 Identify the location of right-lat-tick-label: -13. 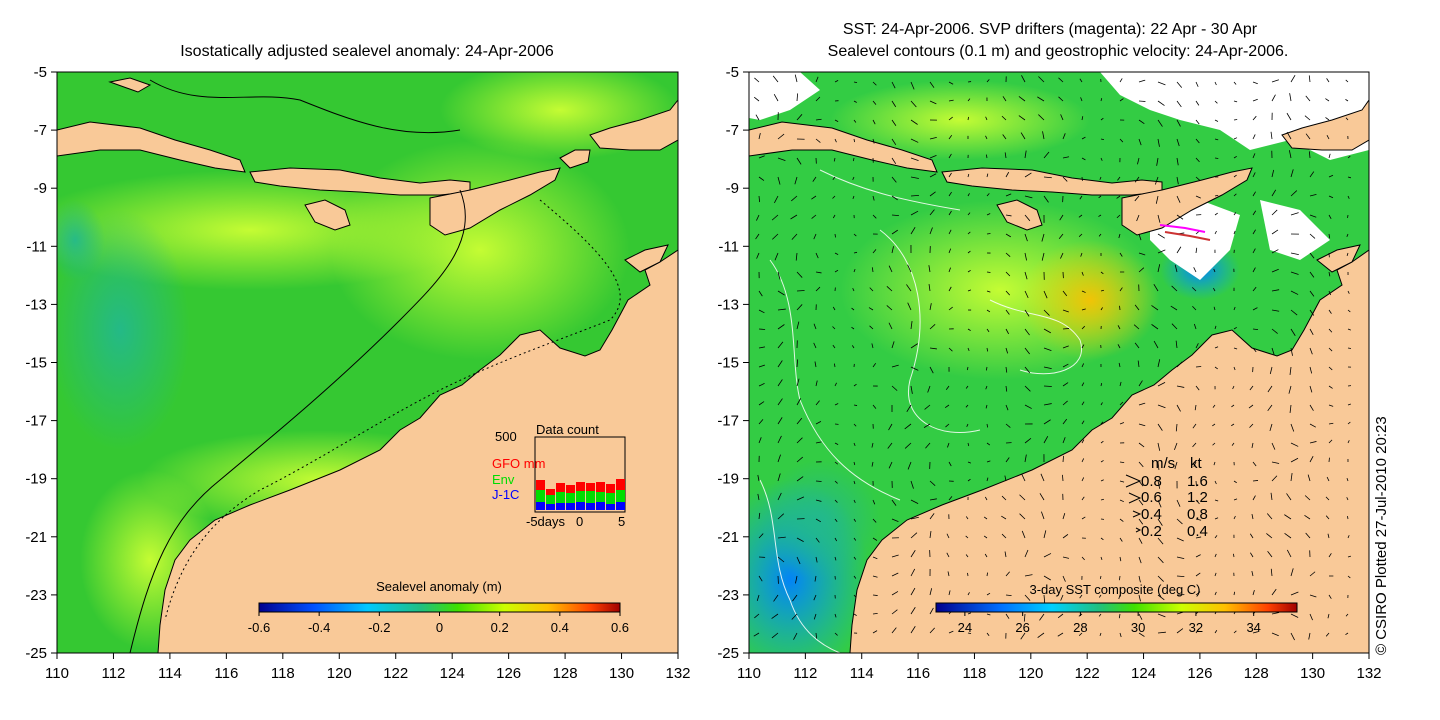
(728, 304).